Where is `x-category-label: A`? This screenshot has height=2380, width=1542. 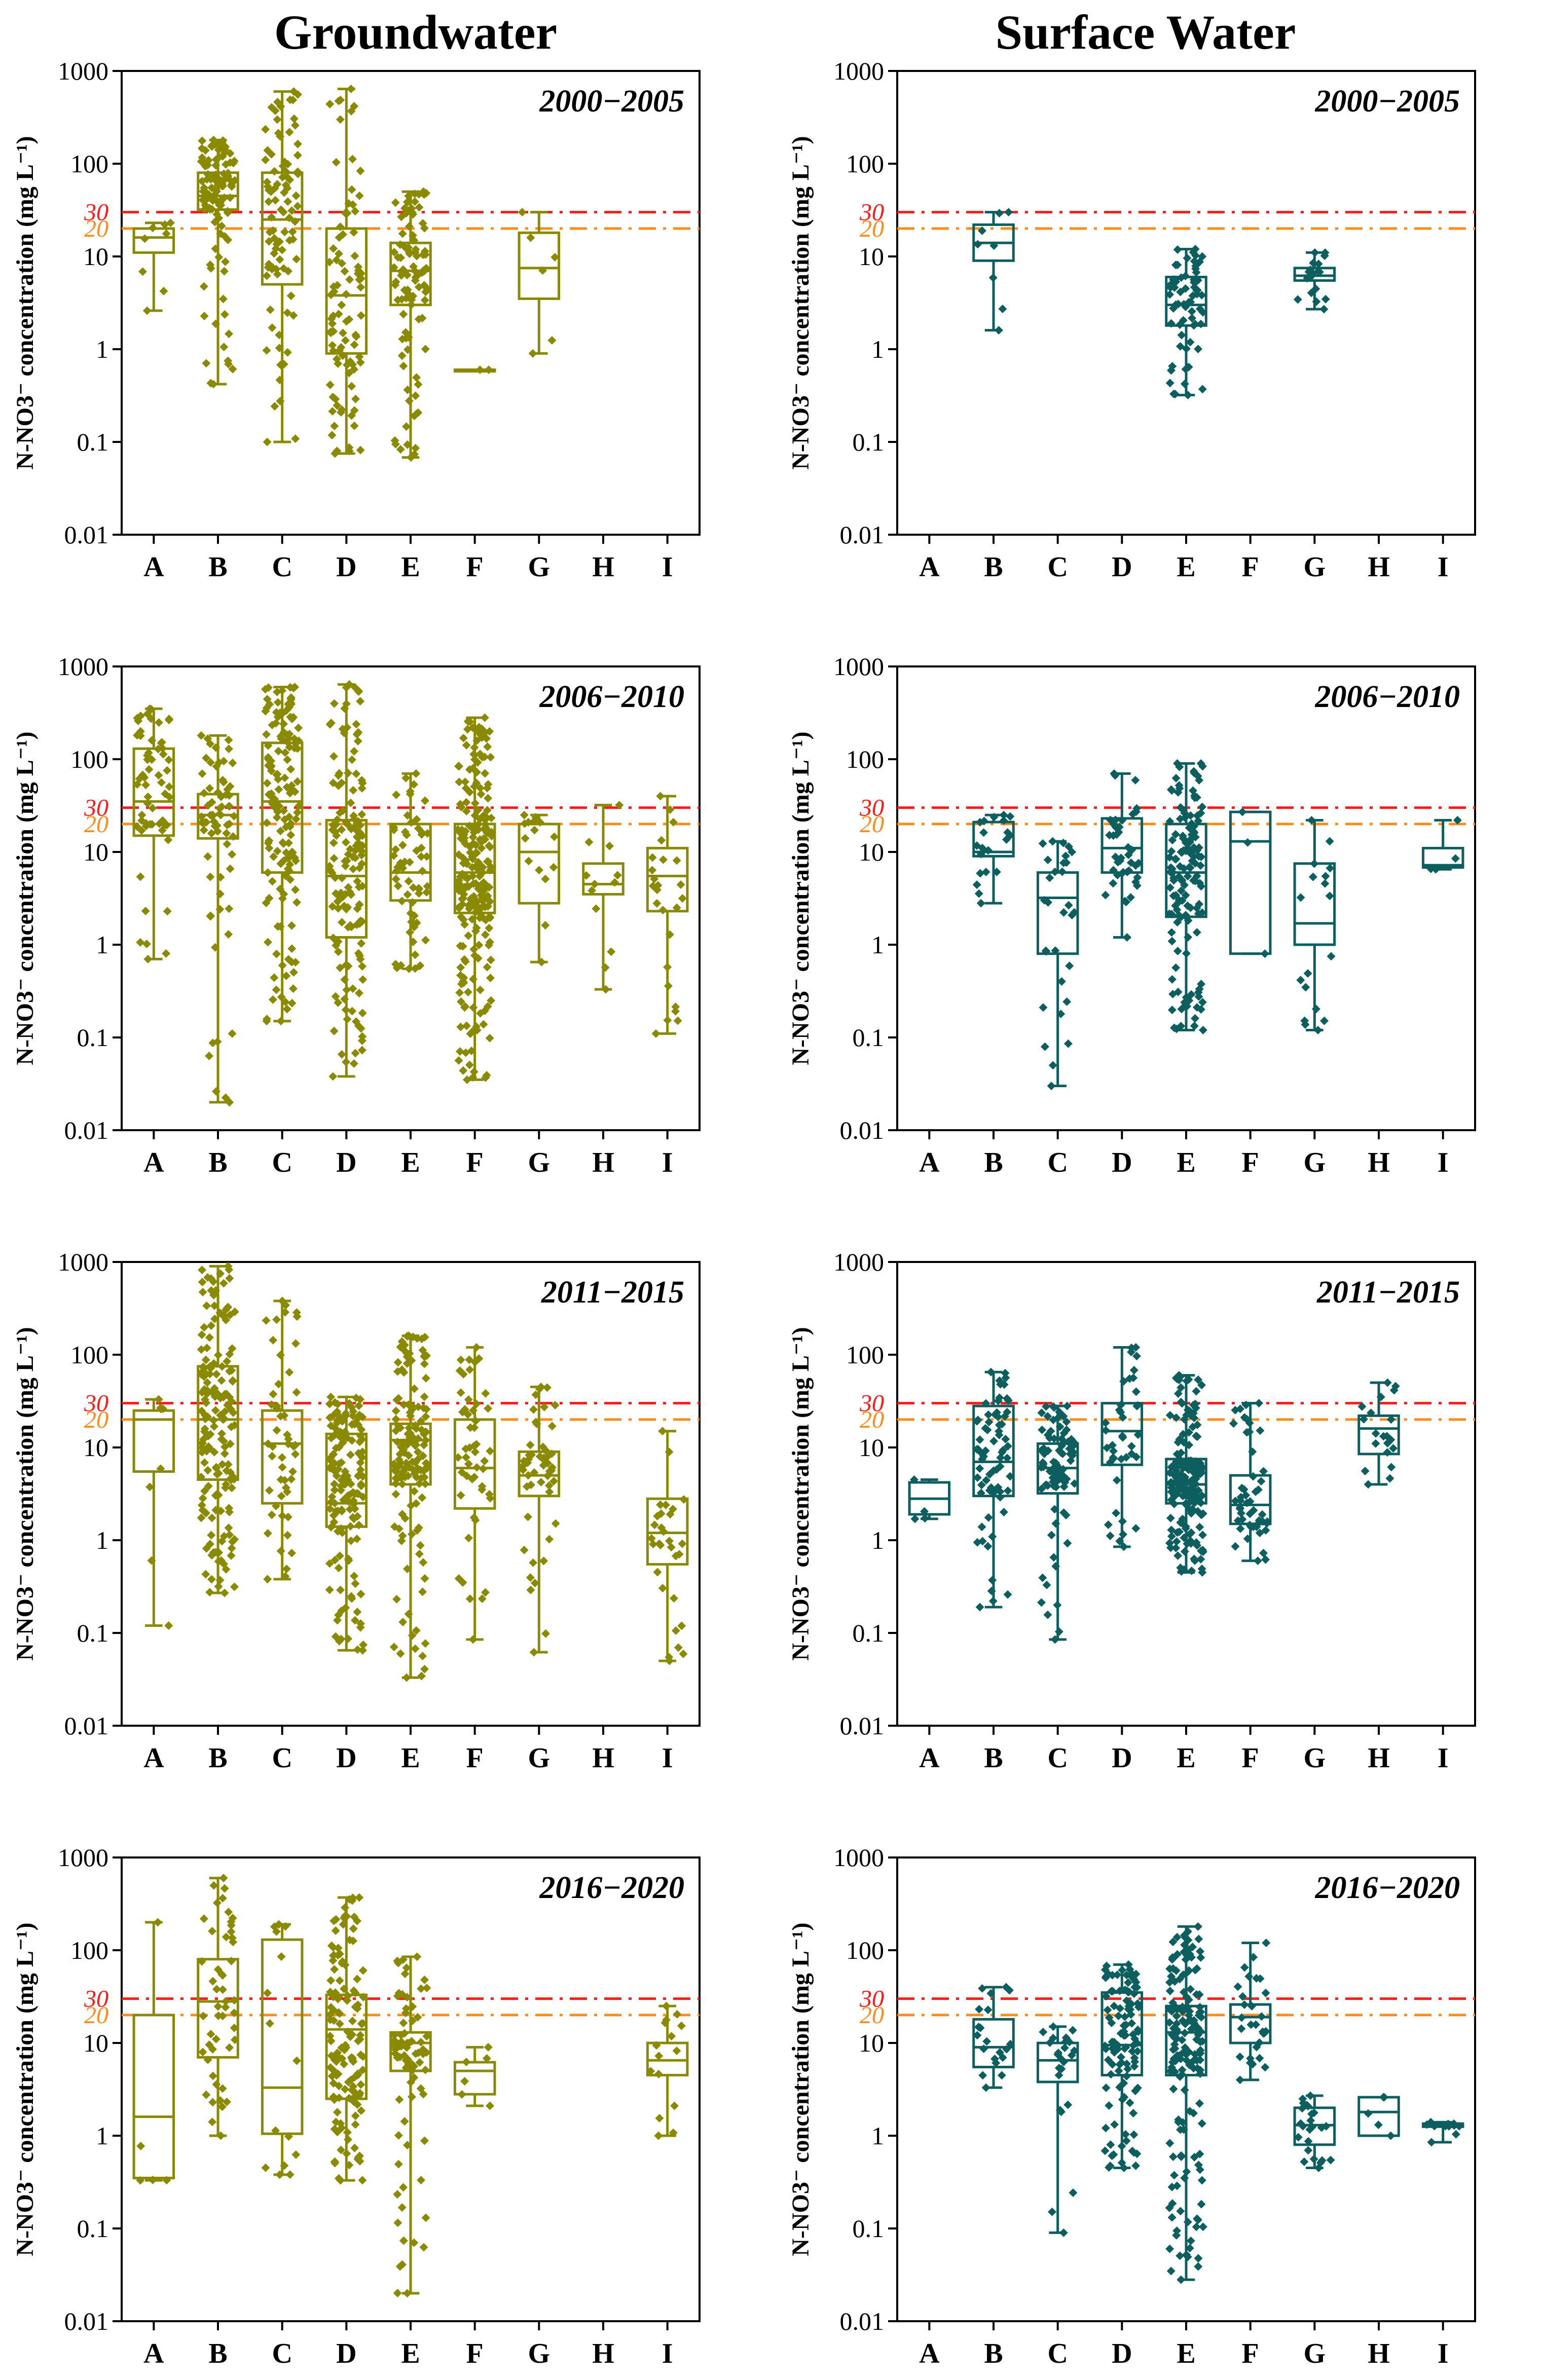 x-category-label: A is located at coordinates (930, 1758).